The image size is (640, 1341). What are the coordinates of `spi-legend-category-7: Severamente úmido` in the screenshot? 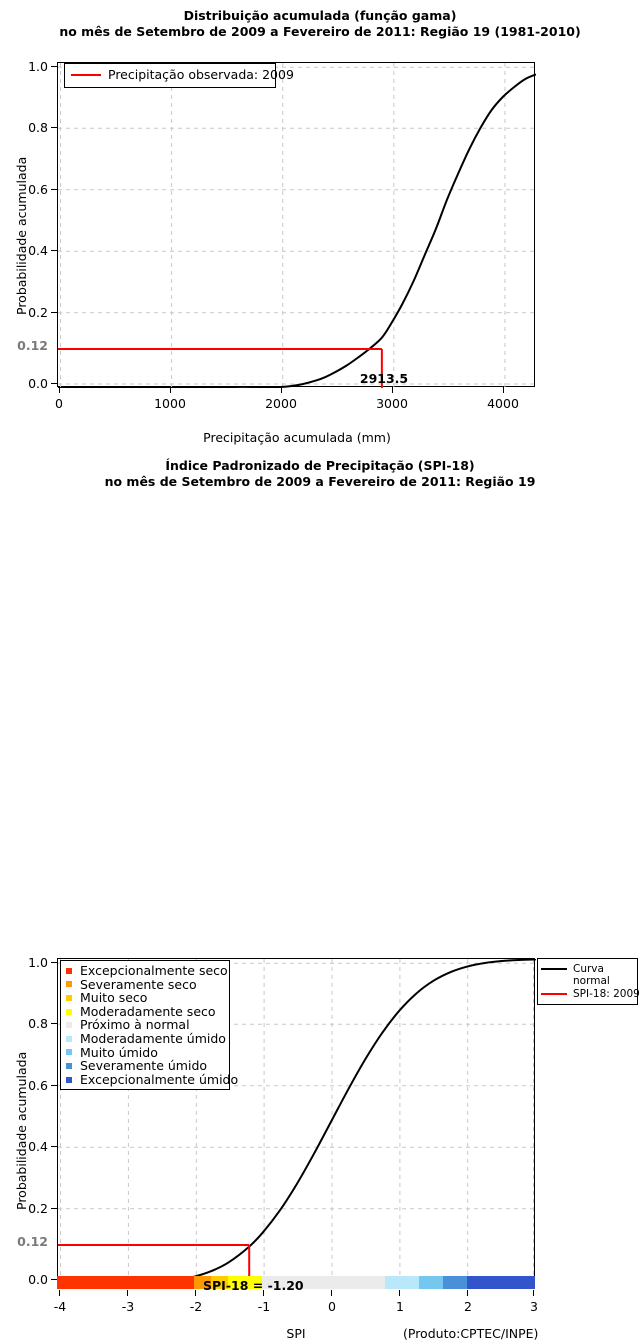 It's located at (144, 1066).